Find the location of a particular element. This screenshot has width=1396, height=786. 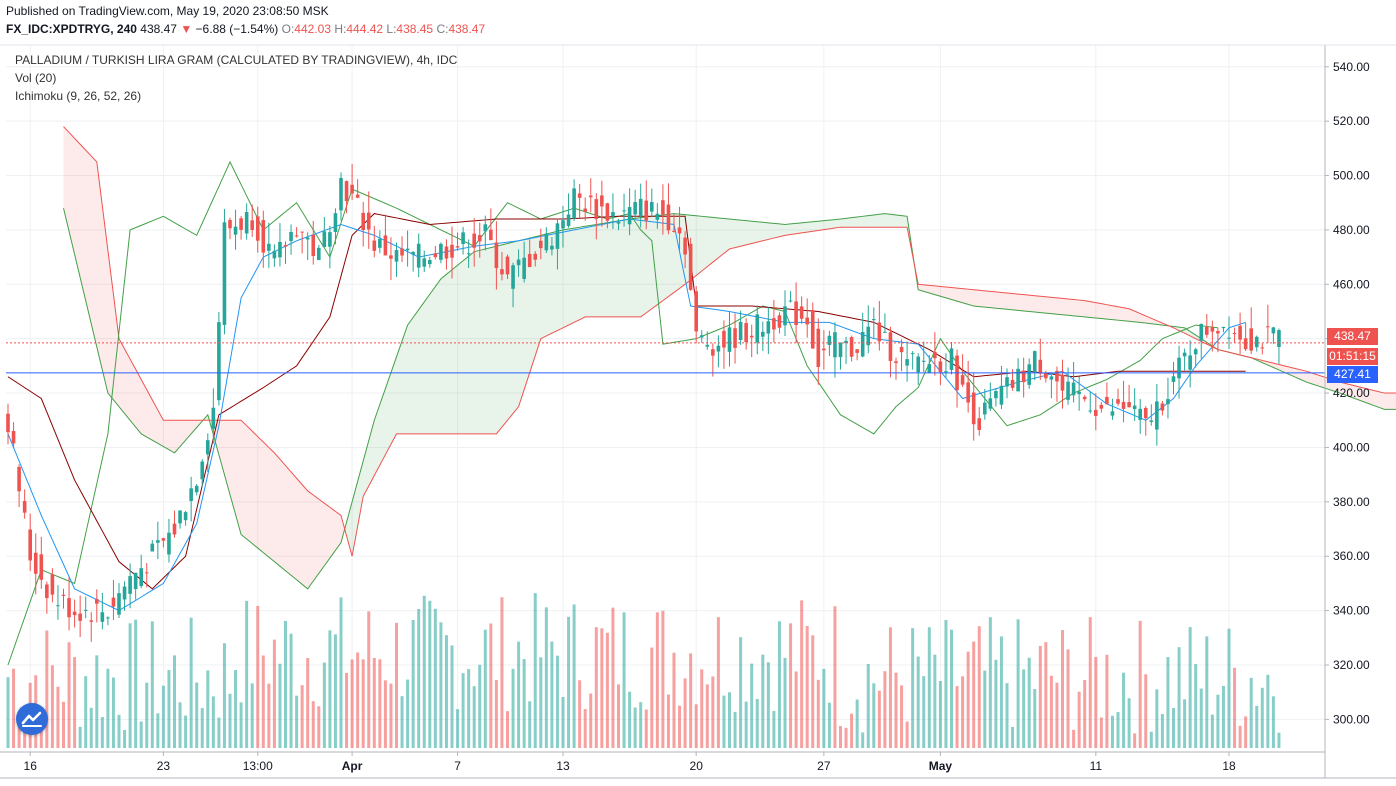

change-value: −6.88 (−1.54%) is located at coordinates (237, 29).